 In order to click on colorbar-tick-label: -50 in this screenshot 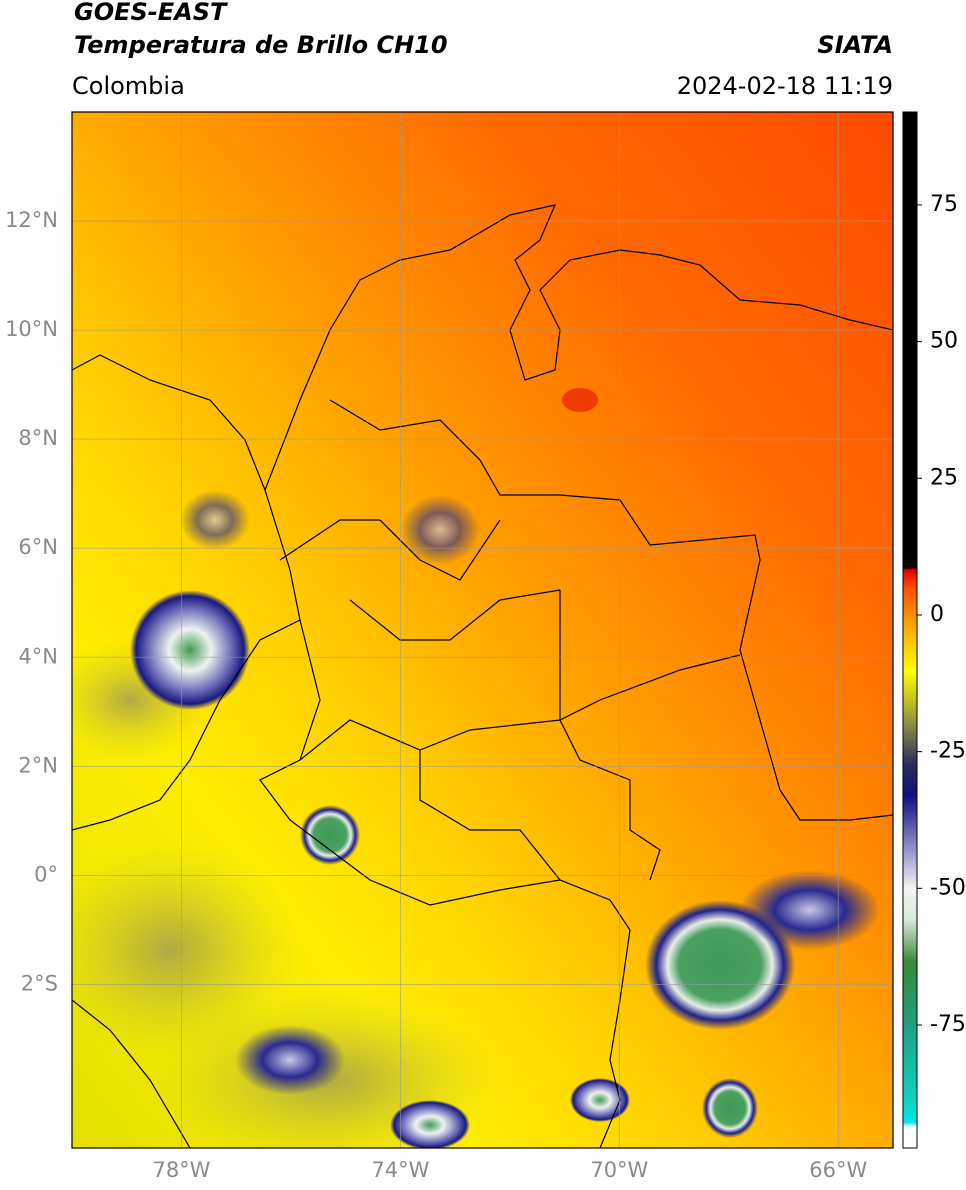, I will do `click(948, 887)`.